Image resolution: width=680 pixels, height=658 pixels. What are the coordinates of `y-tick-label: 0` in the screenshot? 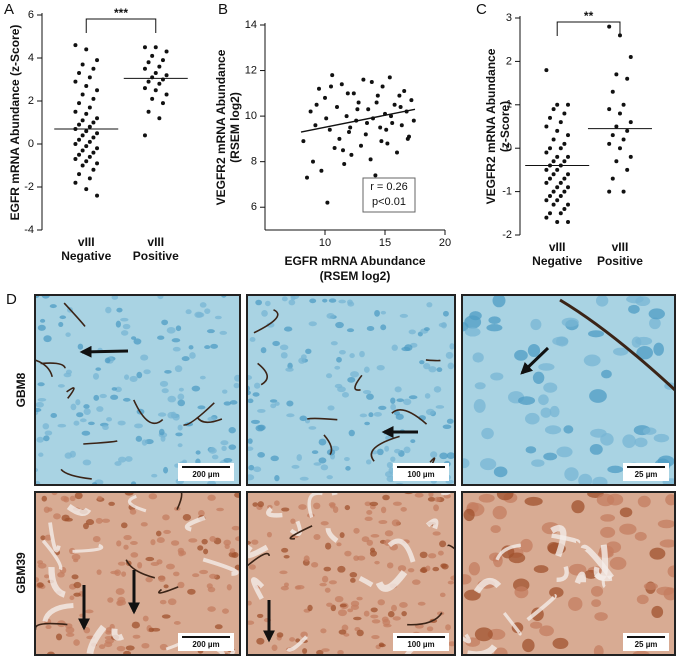 It's located at (509, 148).